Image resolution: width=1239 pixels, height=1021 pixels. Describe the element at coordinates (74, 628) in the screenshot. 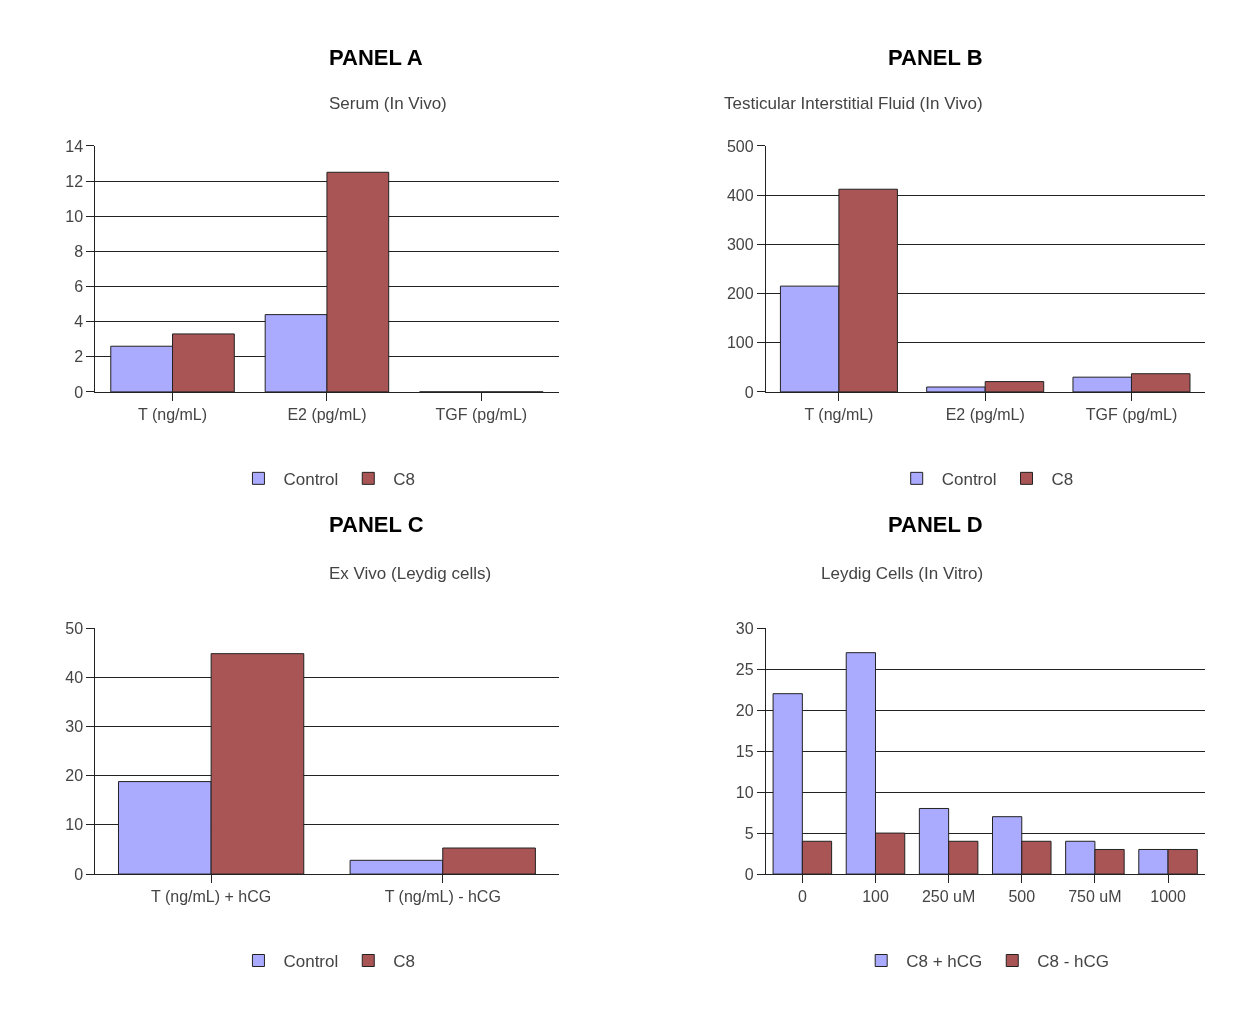

I see `y-tick-label: 50` at that location.